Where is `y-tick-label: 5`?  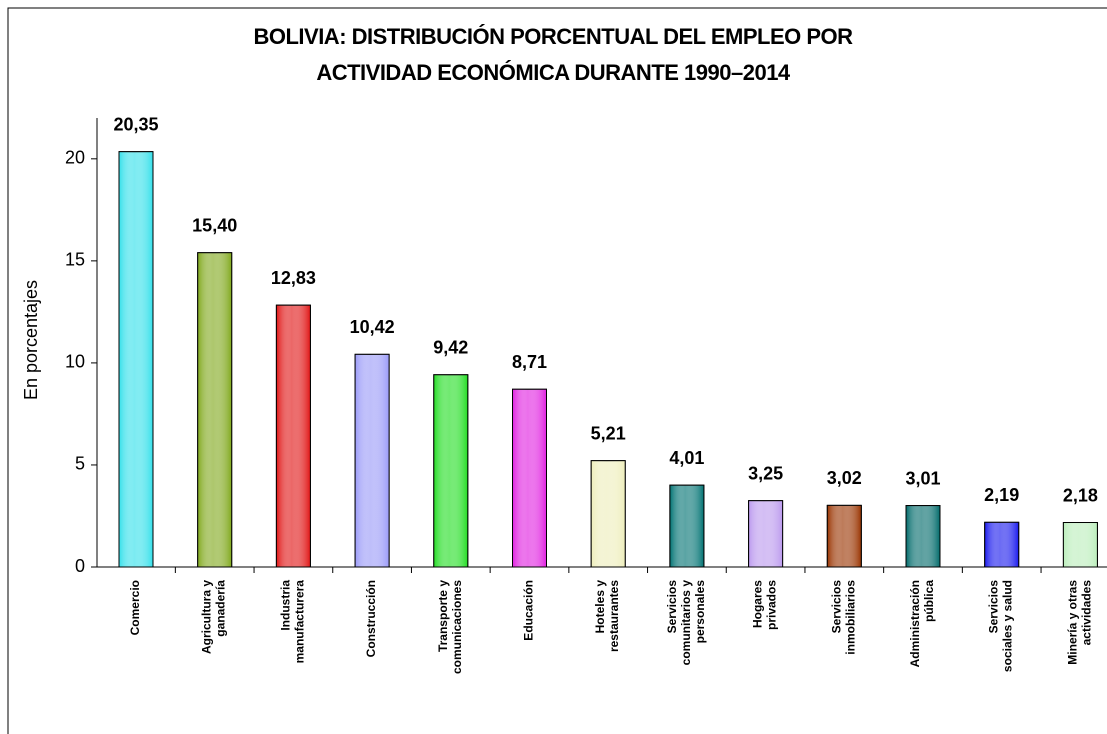
y-tick-label: 5 is located at coordinates (80, 464).